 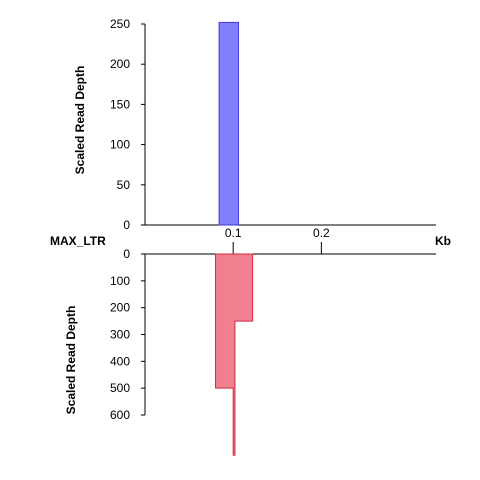 What do you see at coordinates (120, 281) in the screenshot?
I see `bottom-y-tick-label: 100` at bounding box center [120, 281].